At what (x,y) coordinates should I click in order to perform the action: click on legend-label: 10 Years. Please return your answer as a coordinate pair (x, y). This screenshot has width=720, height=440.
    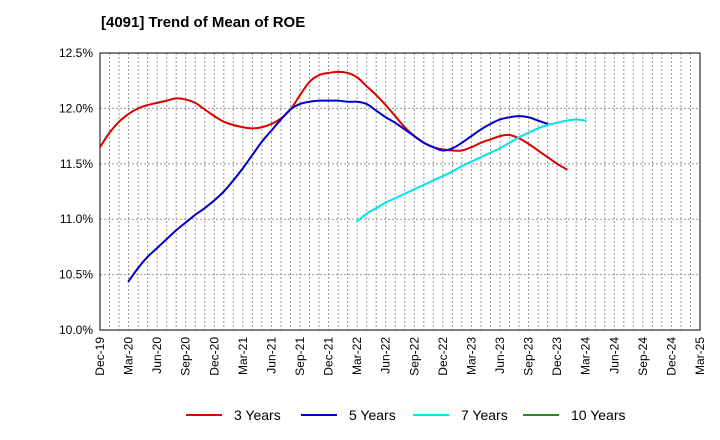
    Looking at the image, I should click on (598, 415).